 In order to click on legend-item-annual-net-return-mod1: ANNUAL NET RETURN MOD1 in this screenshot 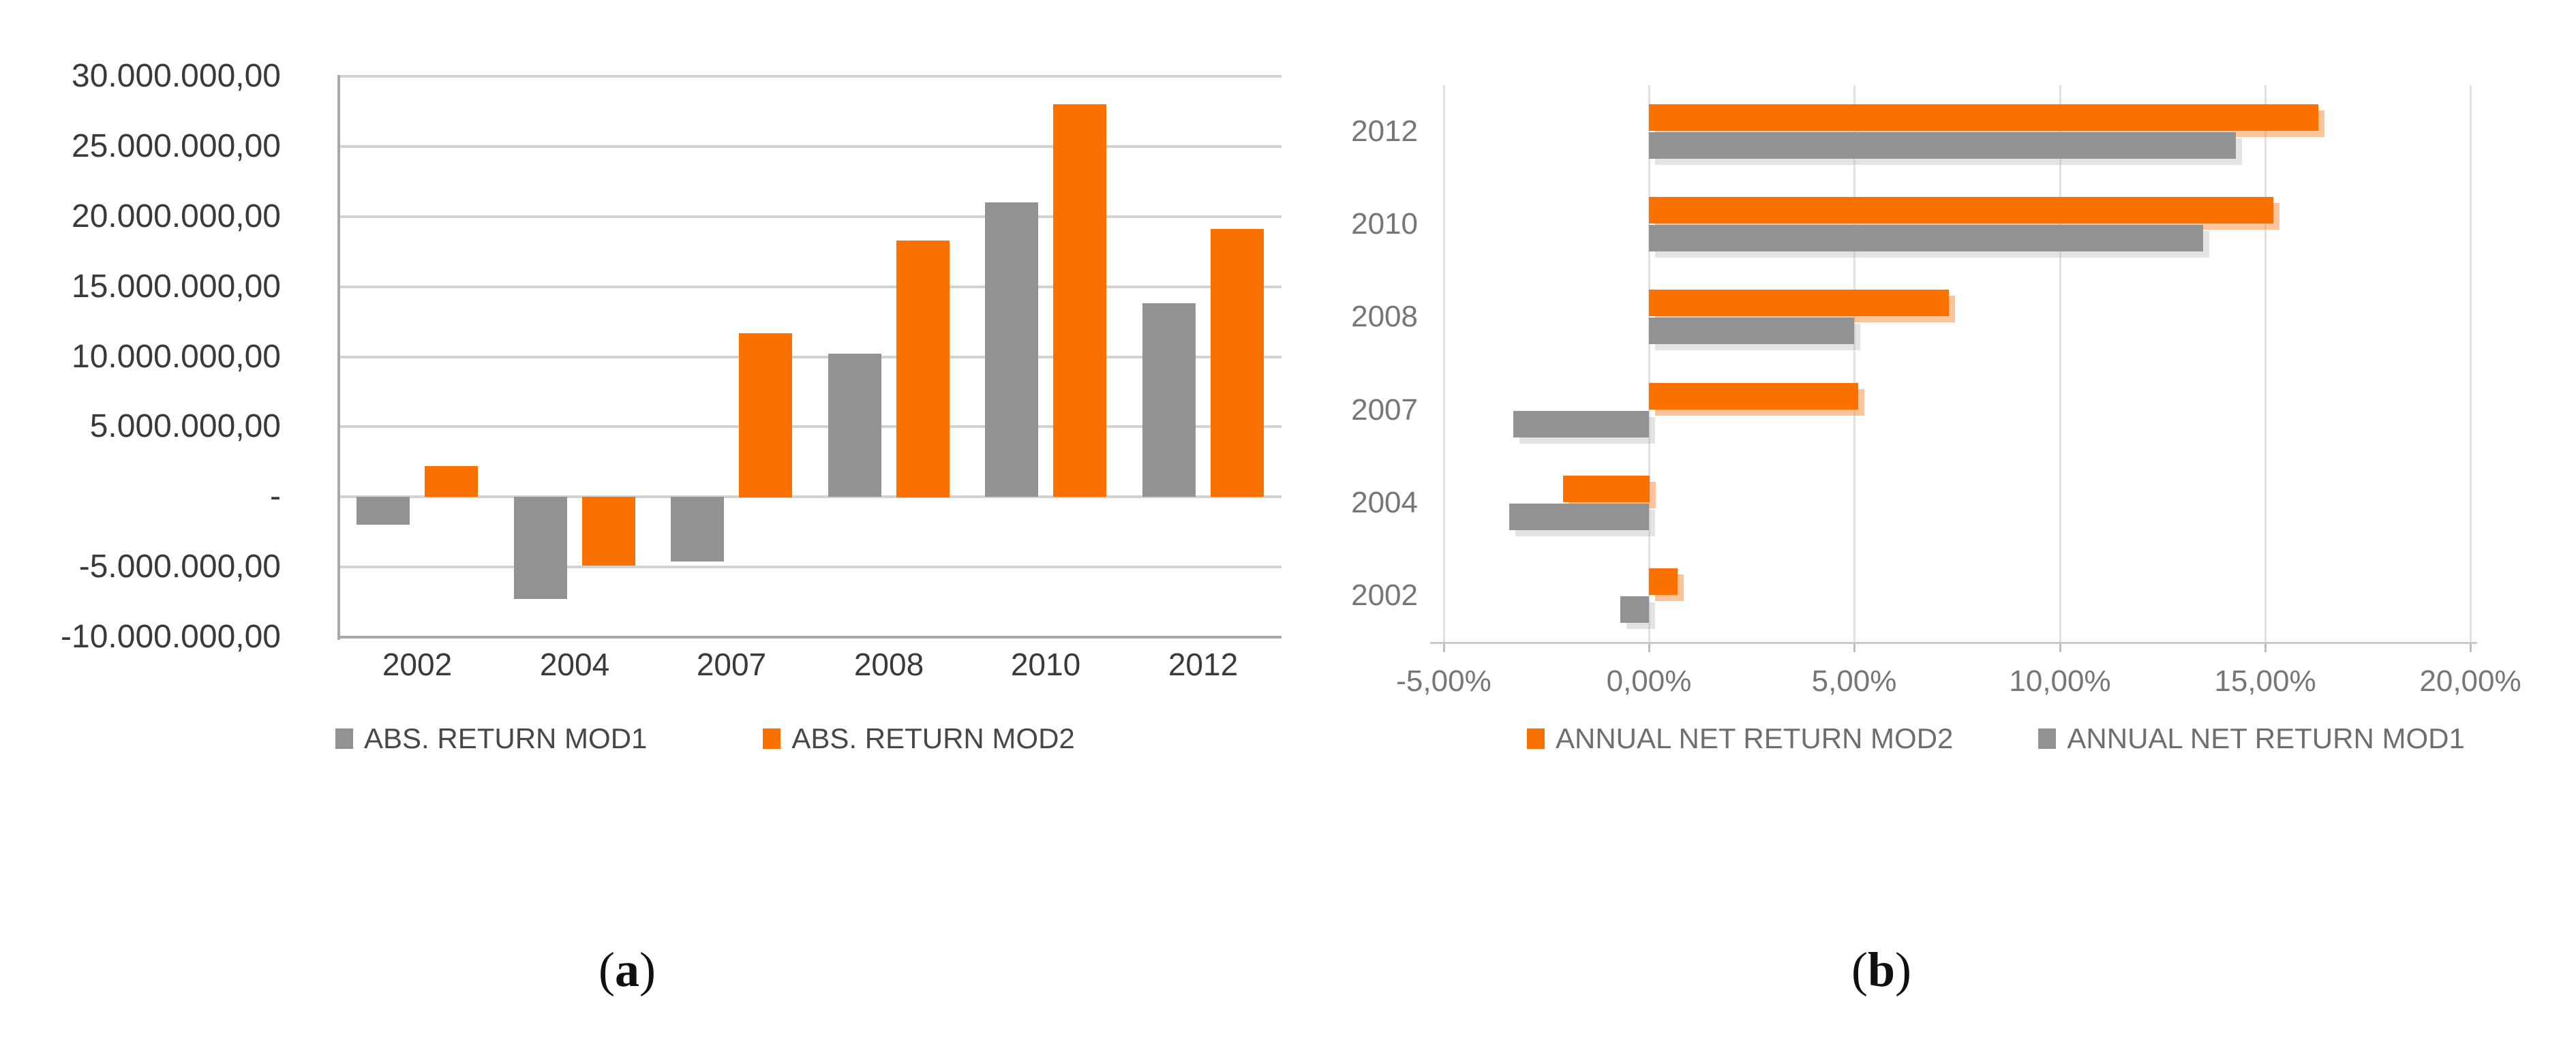, I will do `click(2251, 738)`.